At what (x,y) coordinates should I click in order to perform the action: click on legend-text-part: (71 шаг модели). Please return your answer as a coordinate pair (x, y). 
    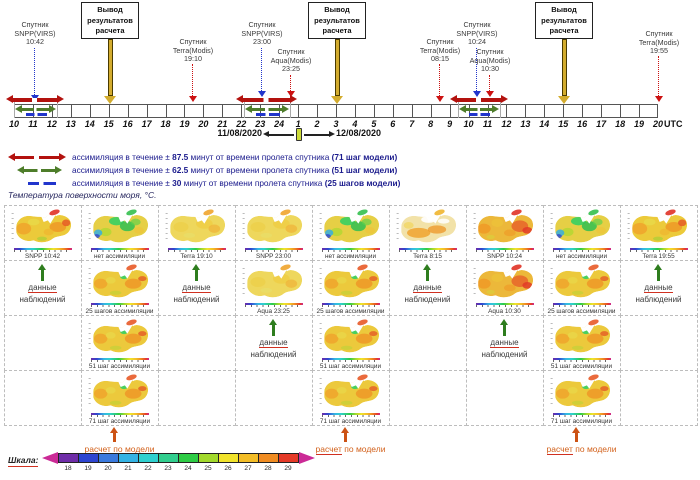
    Looking at the image, I should click on (364, 156).